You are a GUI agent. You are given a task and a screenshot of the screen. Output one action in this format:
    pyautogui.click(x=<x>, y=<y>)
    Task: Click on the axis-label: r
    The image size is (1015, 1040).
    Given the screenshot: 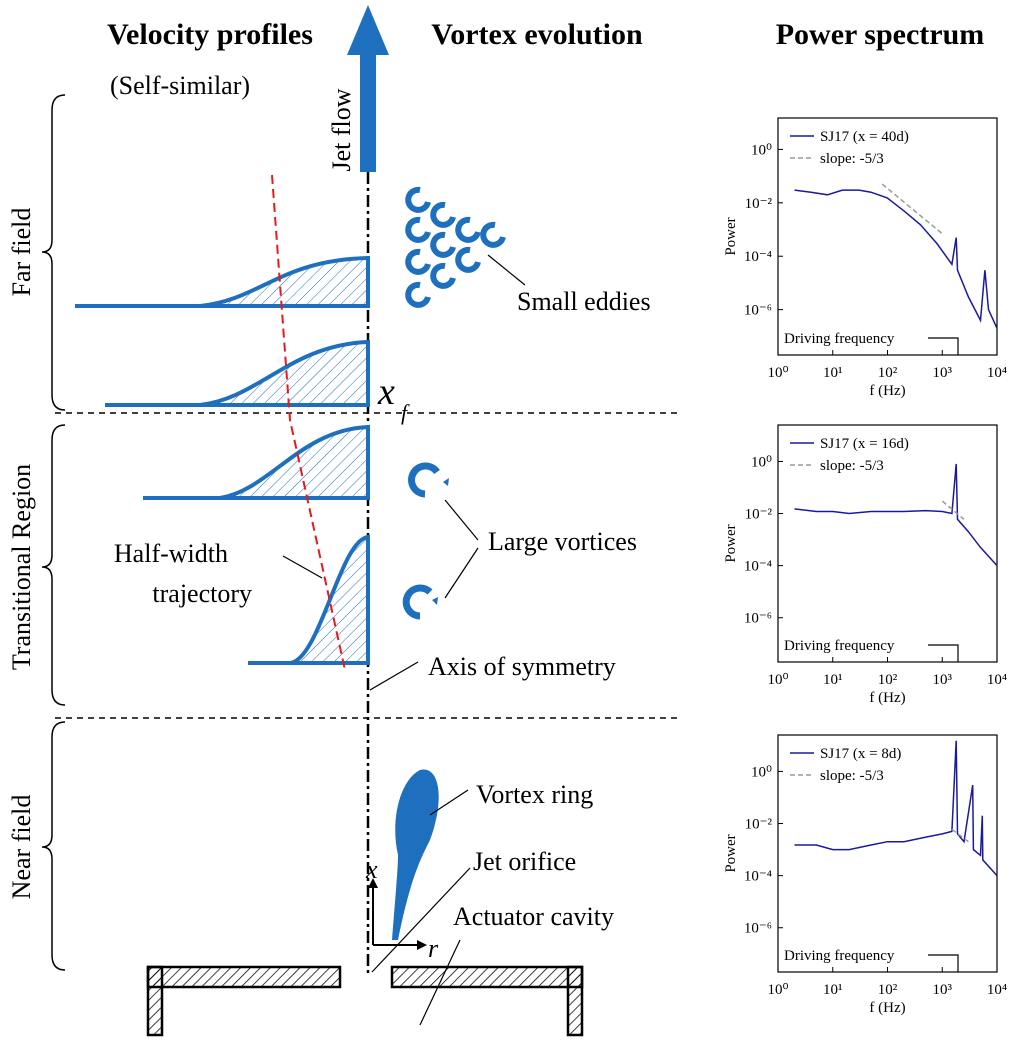 What is the action you would take?
    pyautogui.click(x=433, y=948)
    